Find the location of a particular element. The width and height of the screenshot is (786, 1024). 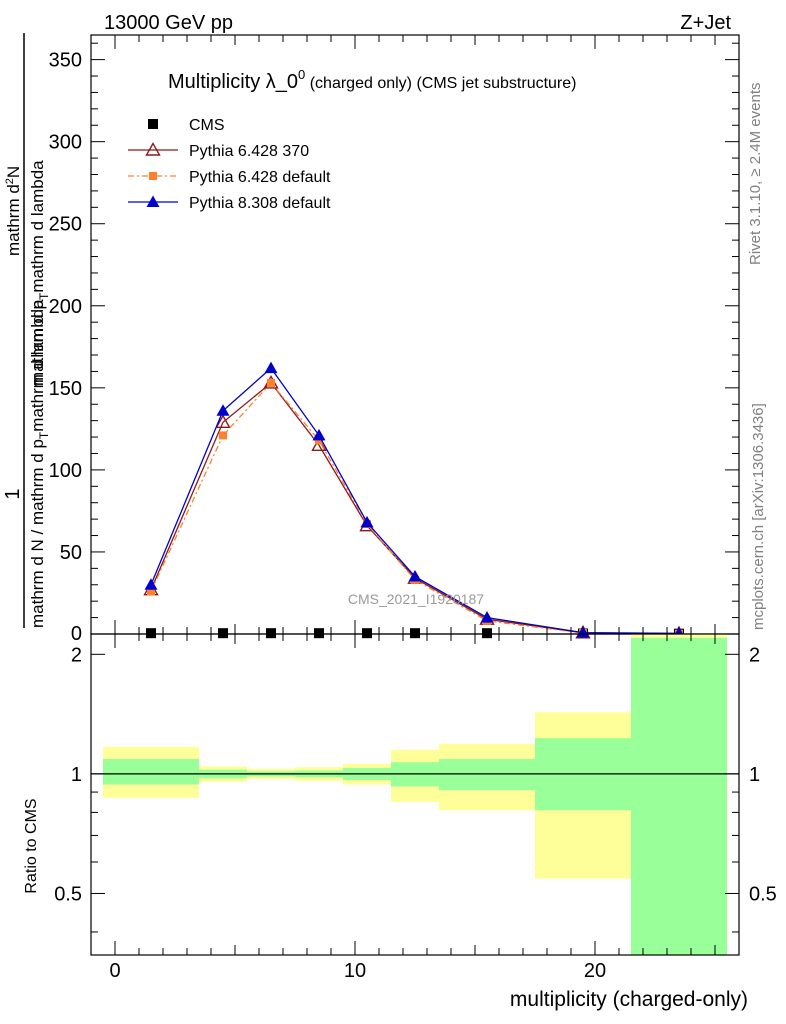

x-tick-label: 0 is located at coordinates (114, 971).